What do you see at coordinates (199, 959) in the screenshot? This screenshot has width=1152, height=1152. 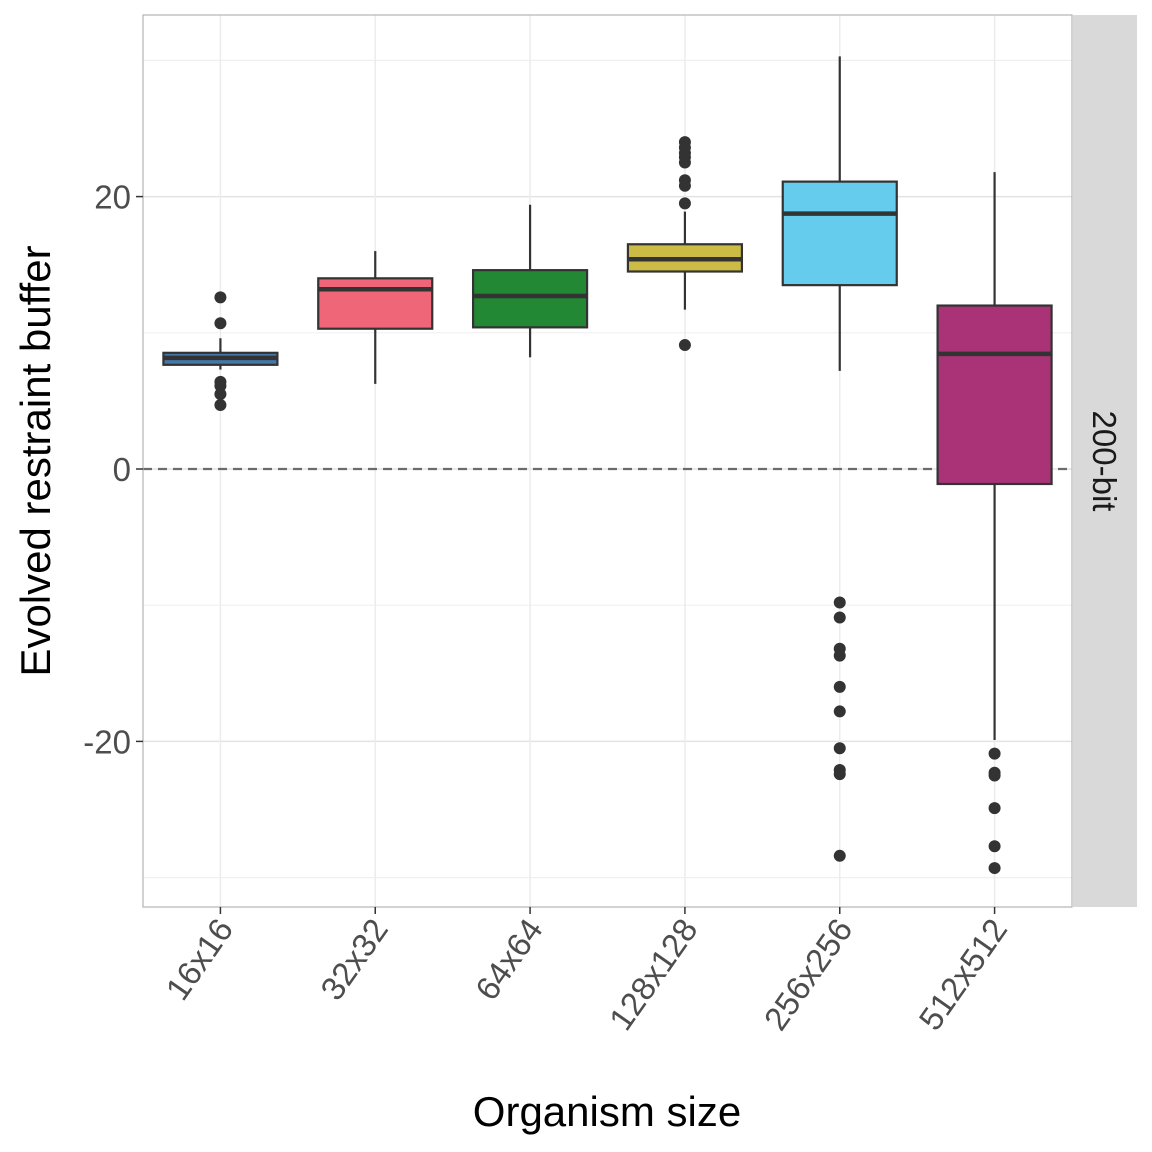 I see `x-tick-label: 16x16` at bounding box center [199, 959].